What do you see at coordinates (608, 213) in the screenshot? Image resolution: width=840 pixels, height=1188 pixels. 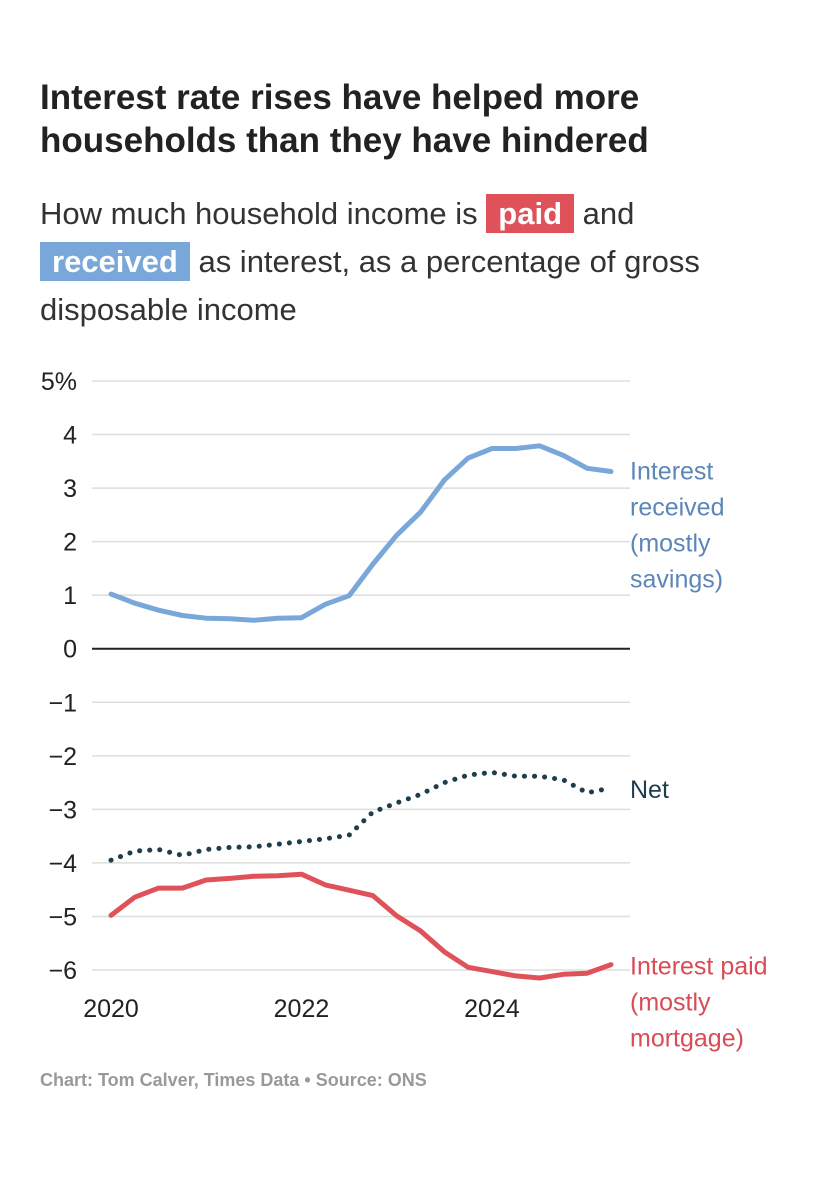 I see `subtitle-text-and: and` at bounding box center [608, 213].